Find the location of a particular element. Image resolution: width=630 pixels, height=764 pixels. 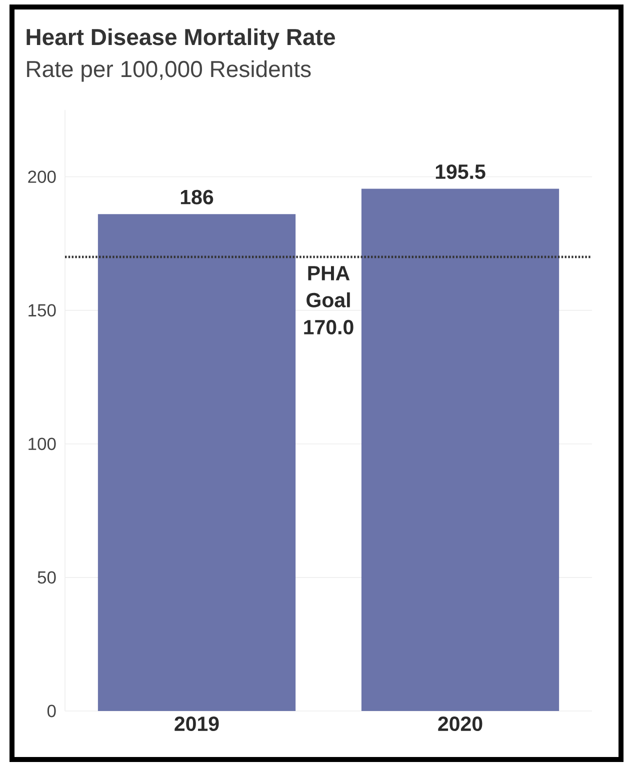

x-tick-label: 2019 is located at coordinates (196, 724).